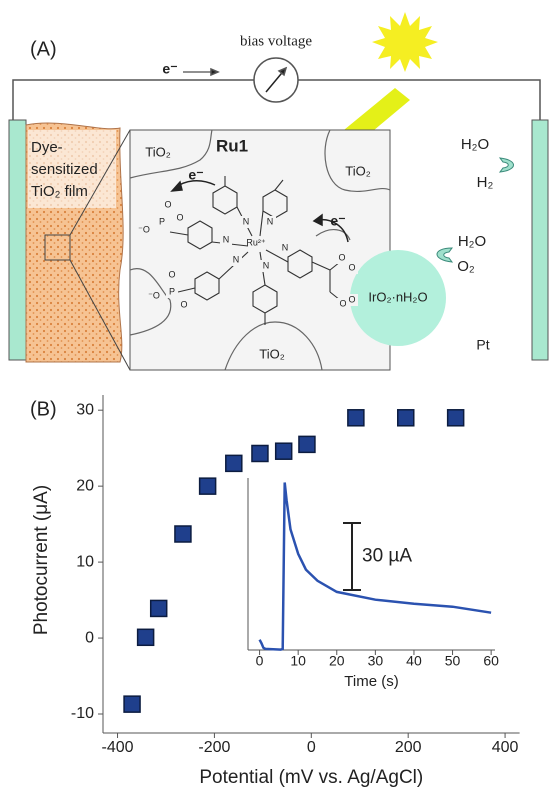  What do you see at coordinates (482, 345) in the screenshot?
I see `electrode-label: Pt` at bounding box center [482, 345].